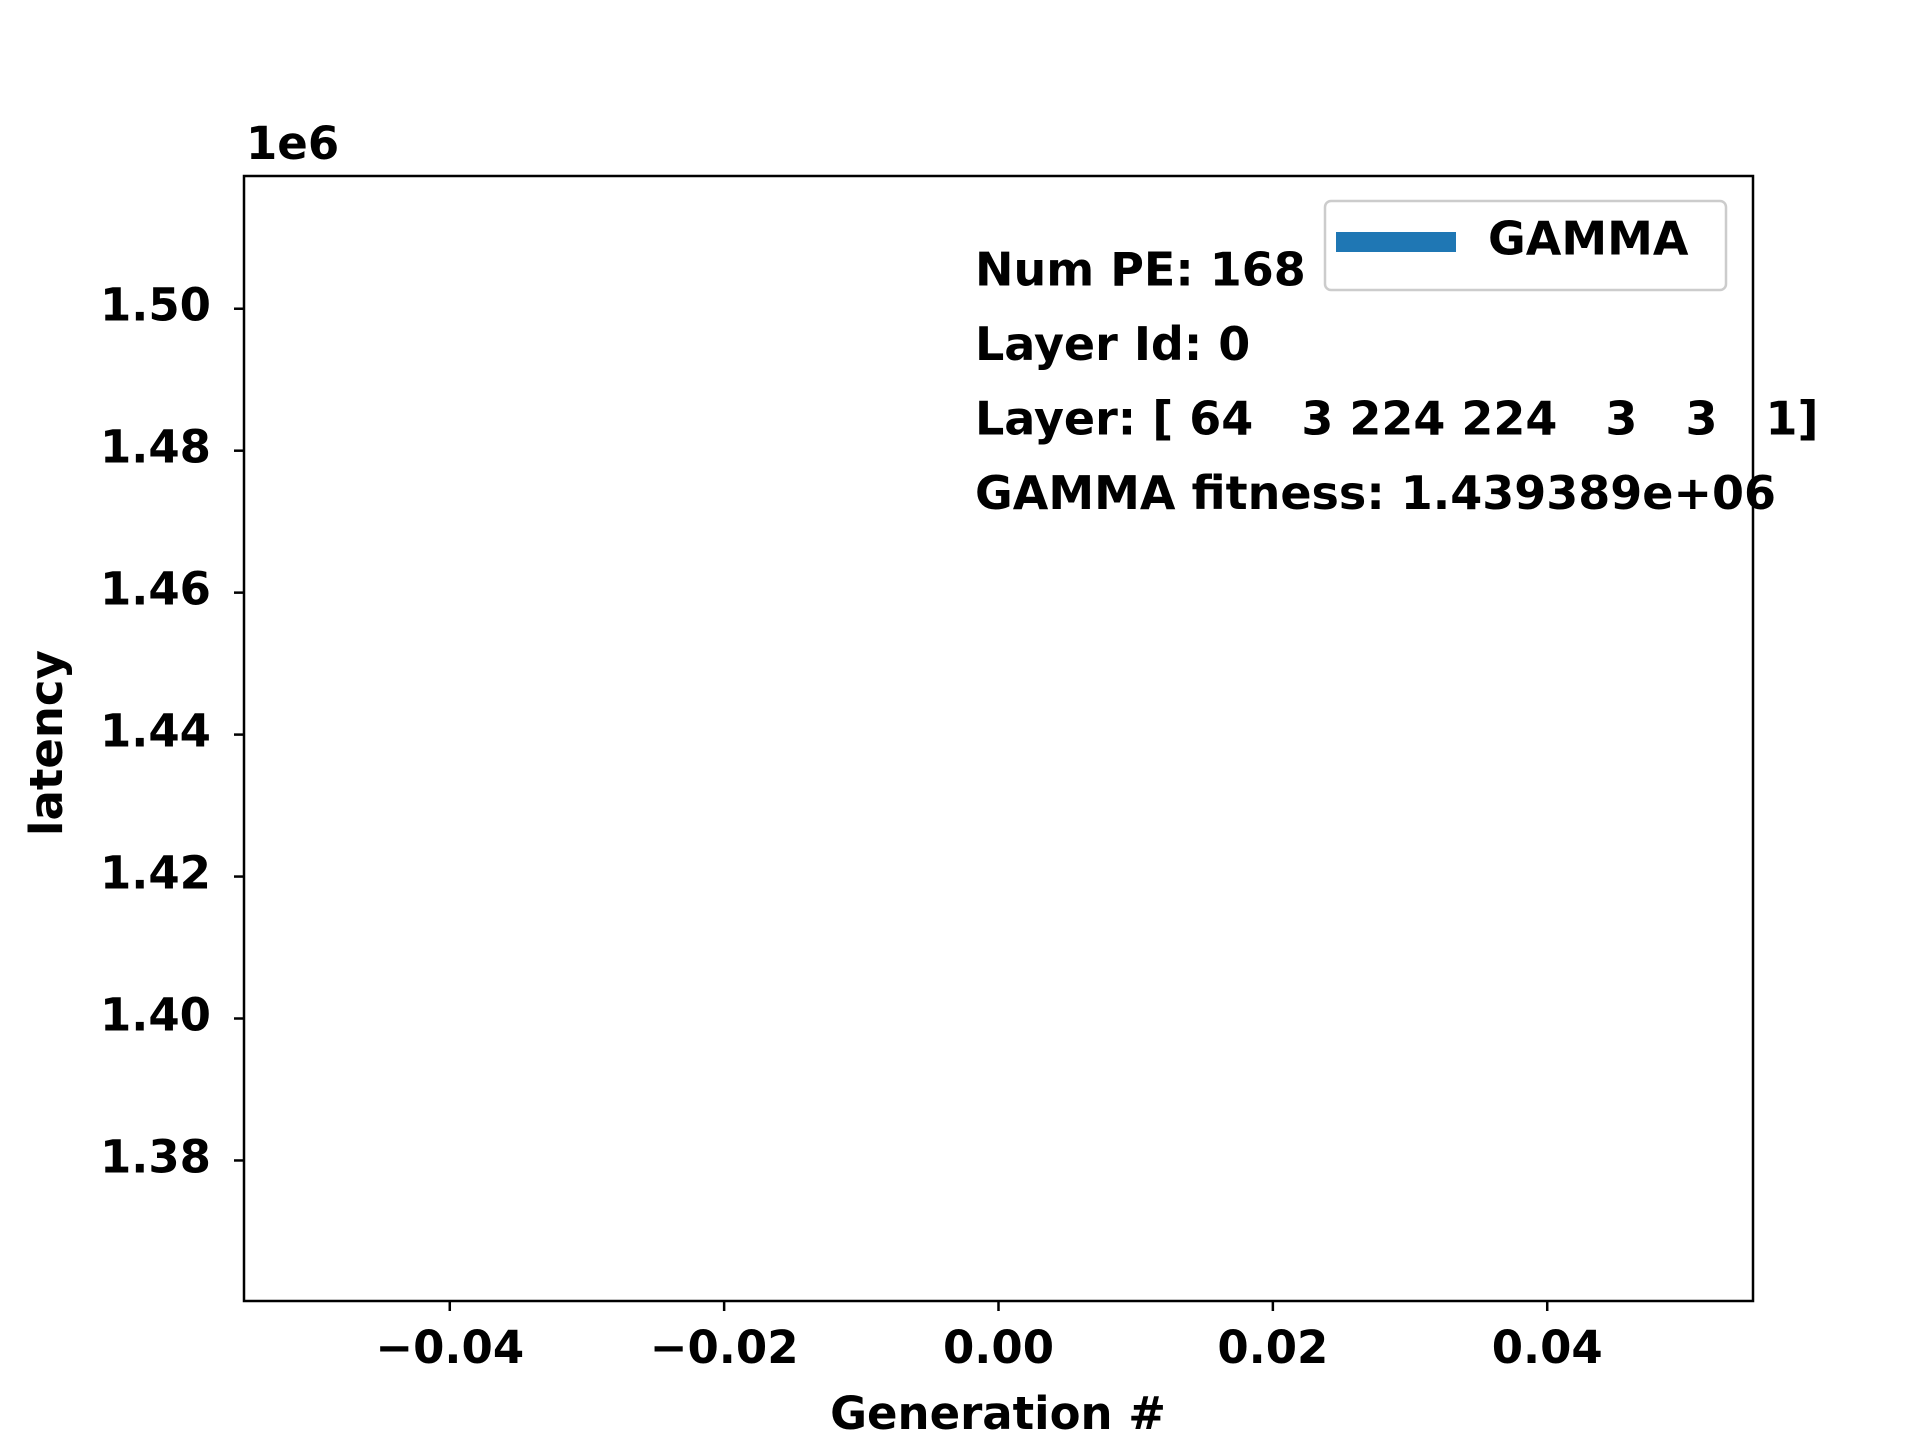  What do you see at coordinates (155, 589) in the screenshot?
I see `y-tick-label: 1.46` at bounding box center [155, 589].